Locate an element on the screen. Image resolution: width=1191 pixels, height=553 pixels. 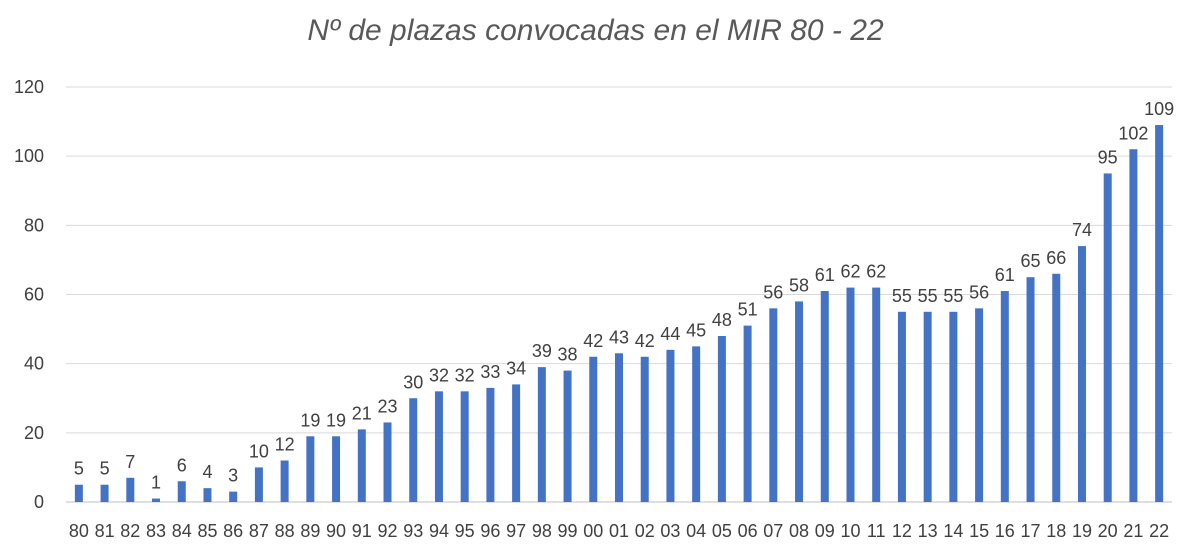
data-label: 33 is located at coordinates (490, 372).